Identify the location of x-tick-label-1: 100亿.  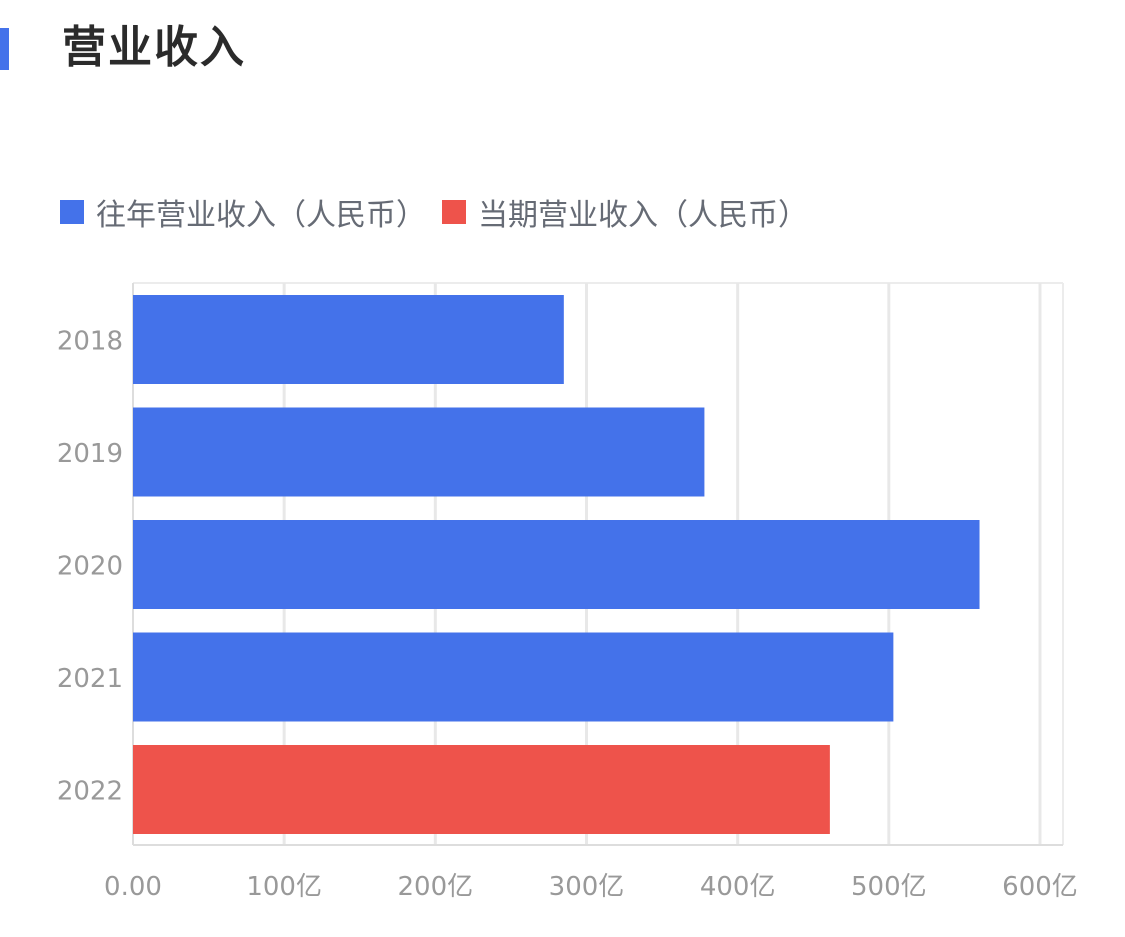
(284, 887).